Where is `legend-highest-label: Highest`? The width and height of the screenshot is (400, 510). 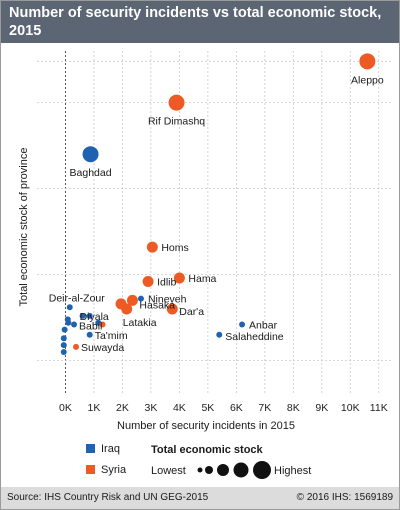 legend-highest-label: Highest is located at coordinates (292, 471).